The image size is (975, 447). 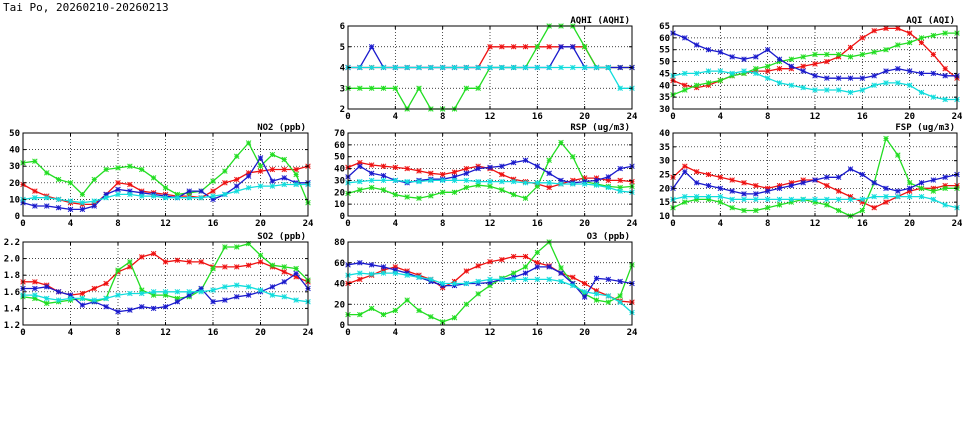 What do you see at coordinates (342, 110) in the screenshot?
I see `aqhi-ytick-label: 2` at bounding box center [342, 110].